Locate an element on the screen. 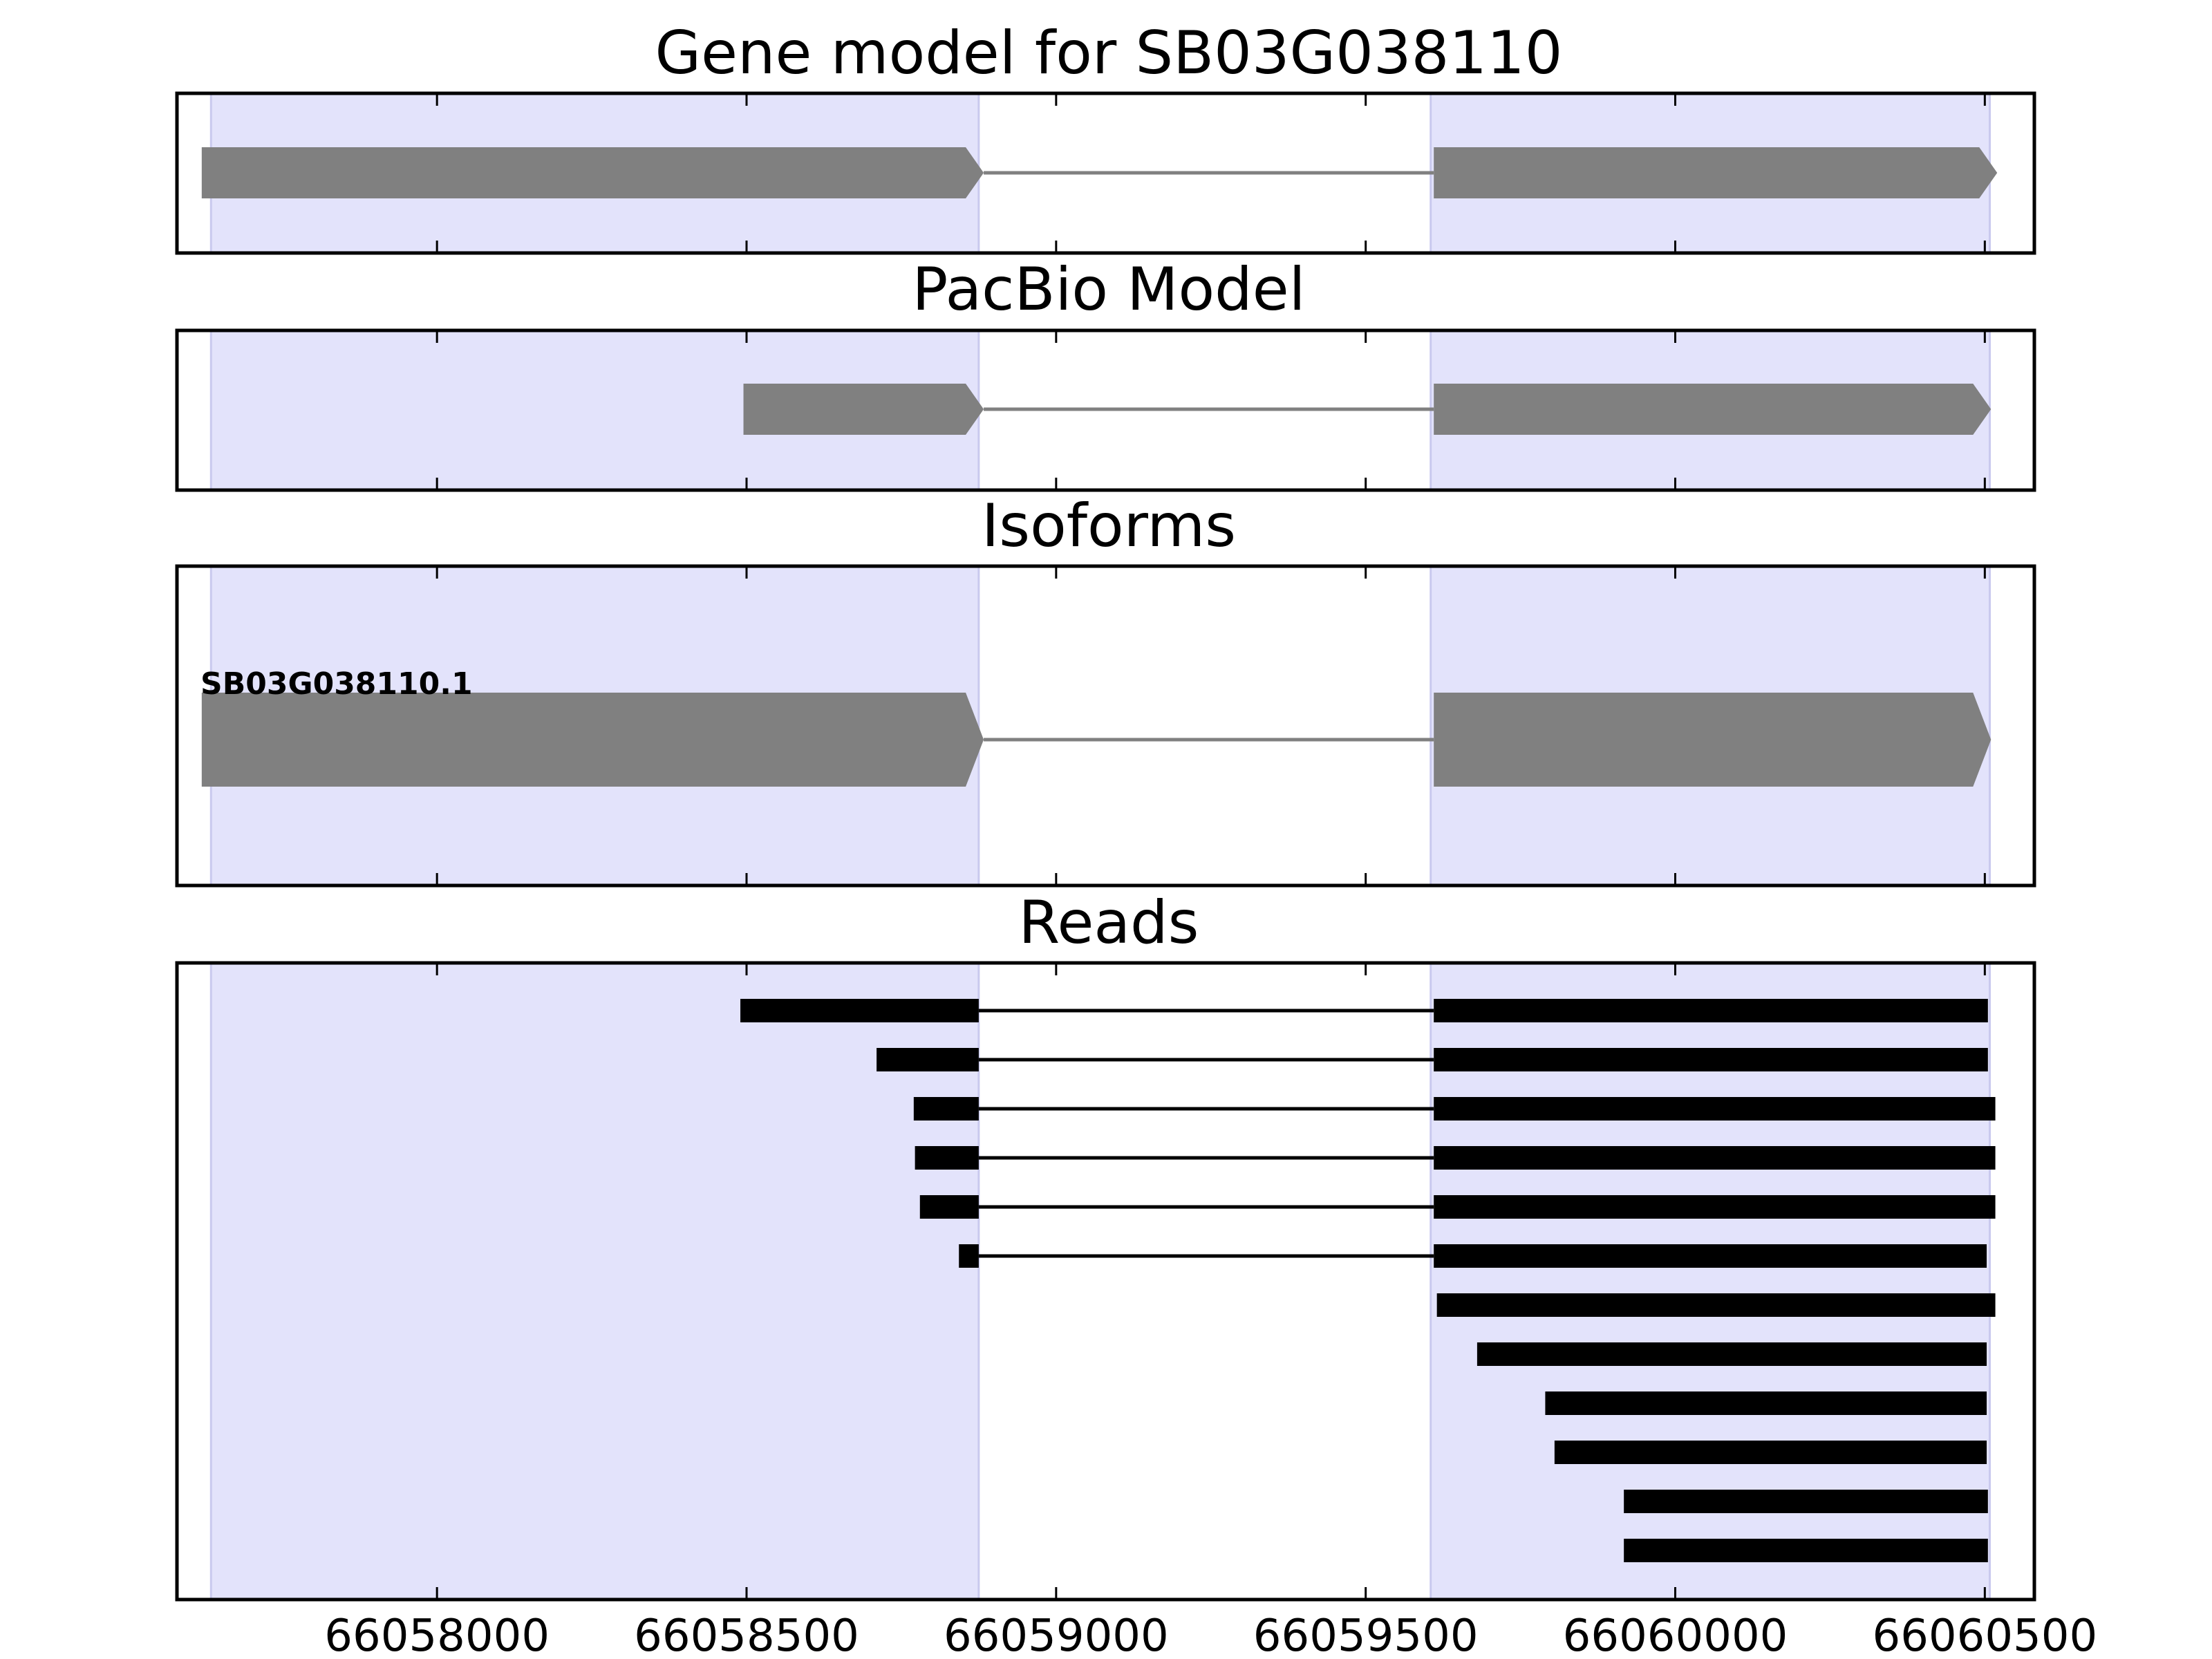 This screenshot has width=2212, height=1659. x-tick-label: 66059000 is located at coordinates (1056, 1635).